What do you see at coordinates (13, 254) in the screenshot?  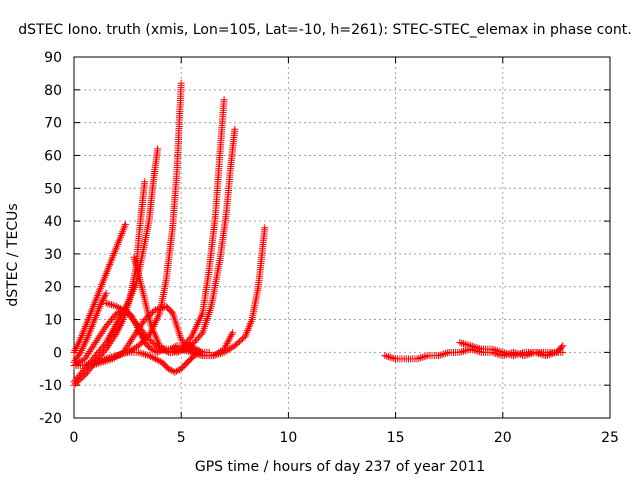 I see `y-axis-title: dSTEC / TECUs` at bounding box center [13, 254].